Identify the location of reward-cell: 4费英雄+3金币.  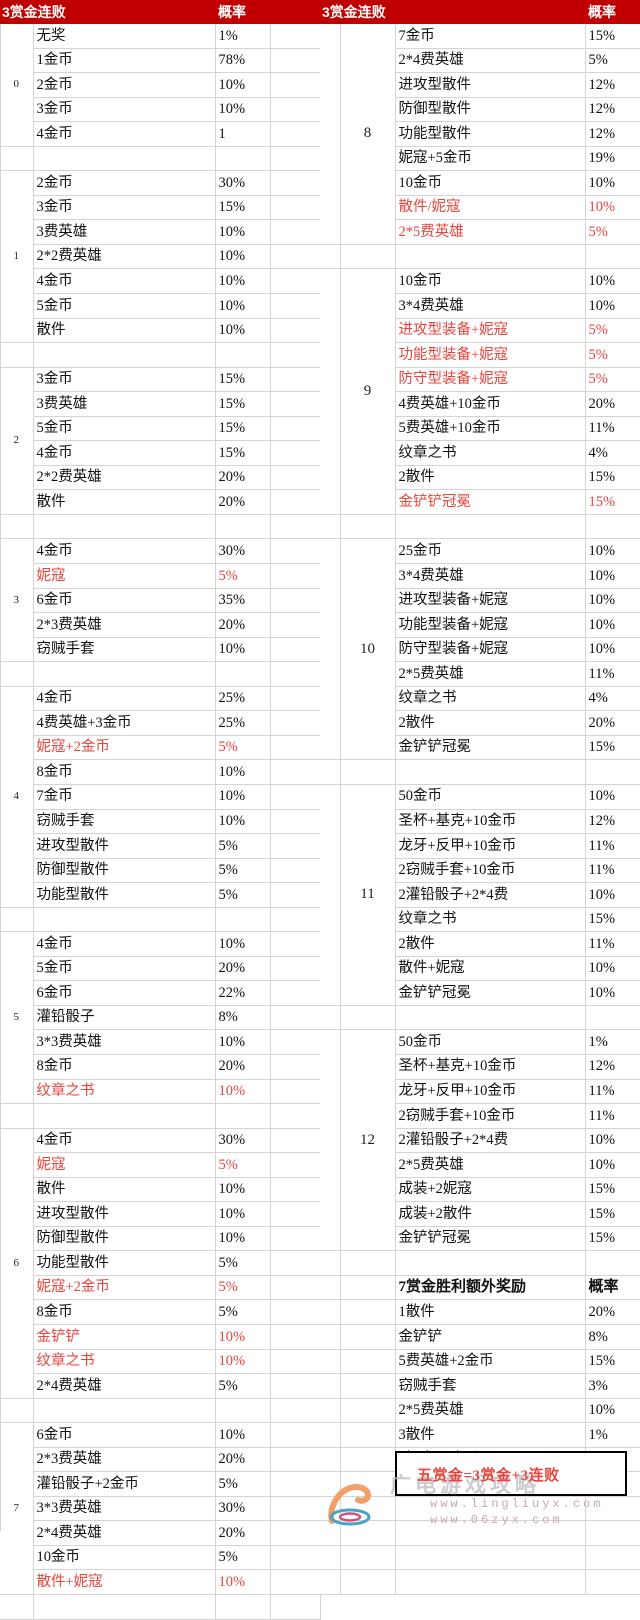
(124, 723).